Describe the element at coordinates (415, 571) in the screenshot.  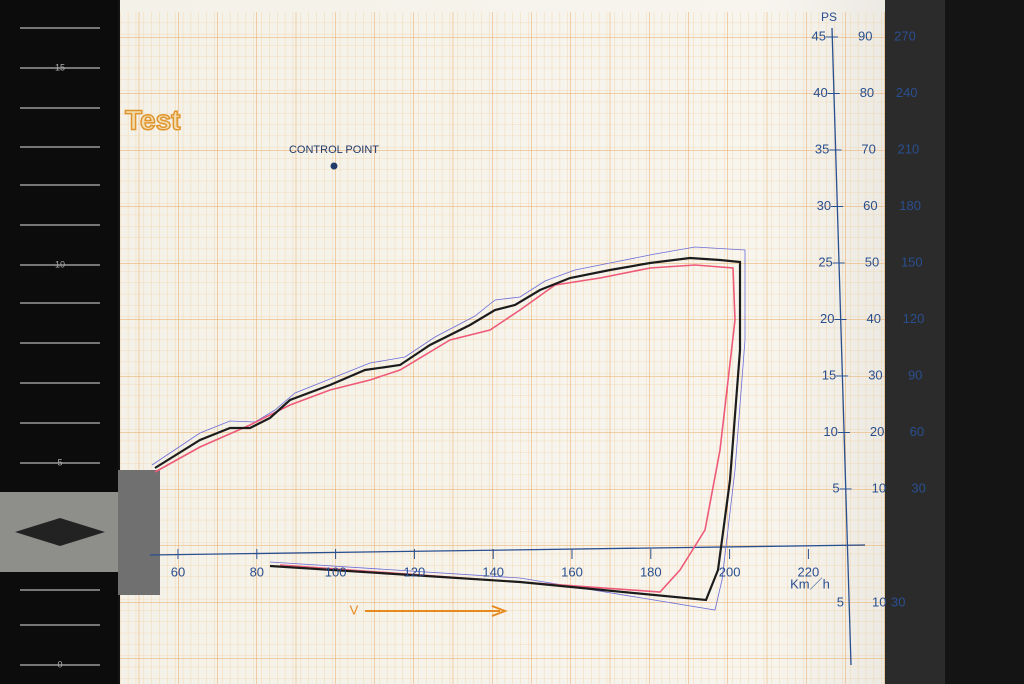
I see `x-label: 120` at that location.